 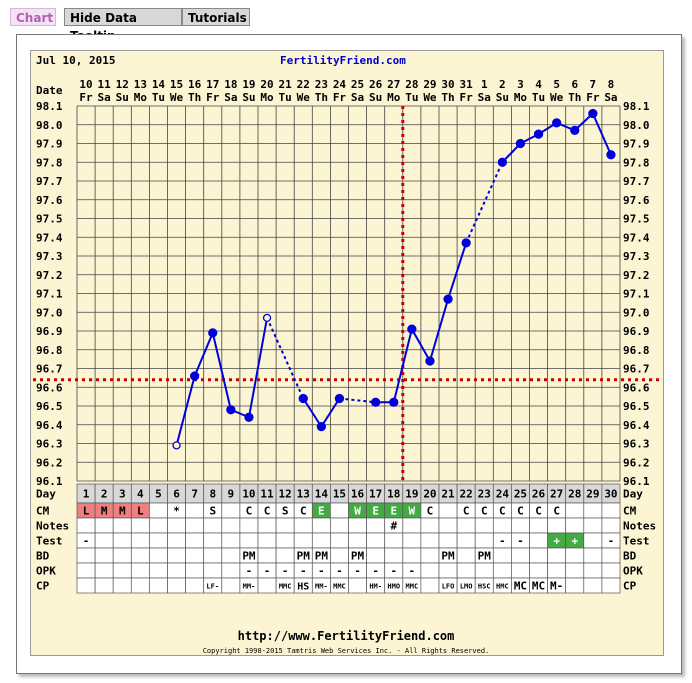 What do you see at coordinates (393, 587) in the screenshot?
I see `cell-value-cp: HMO` at bounding box center [393, 587].